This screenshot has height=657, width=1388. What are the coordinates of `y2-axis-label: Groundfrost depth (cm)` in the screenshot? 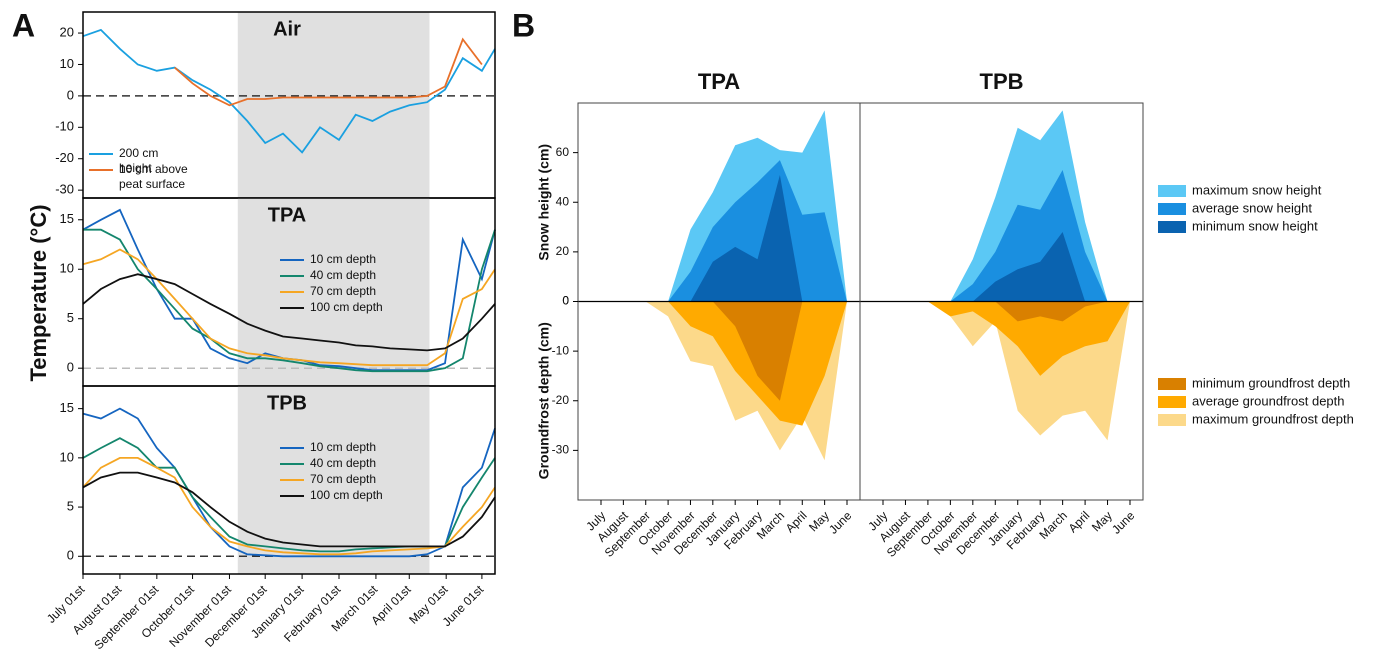 It's located at (544, 400).